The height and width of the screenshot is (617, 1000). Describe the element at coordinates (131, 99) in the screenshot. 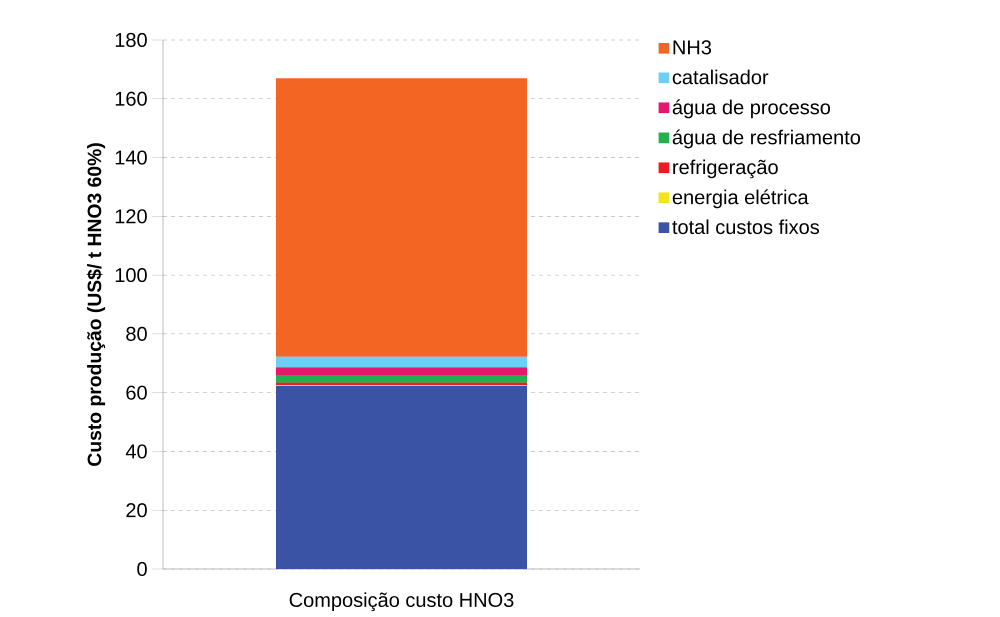

I see `y-tick-label: 160` at that location.